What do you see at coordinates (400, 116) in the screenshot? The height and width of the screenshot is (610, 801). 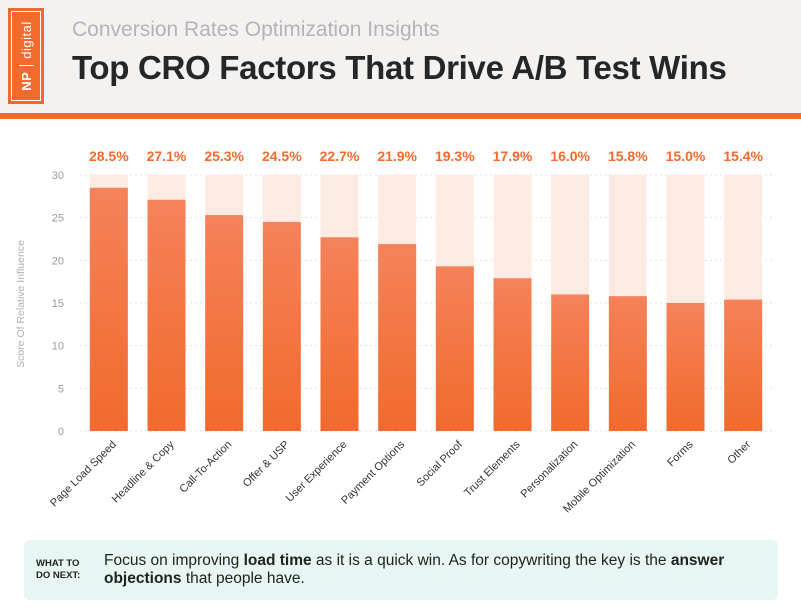 I see `header-divider` at bounding box center [400, 116].